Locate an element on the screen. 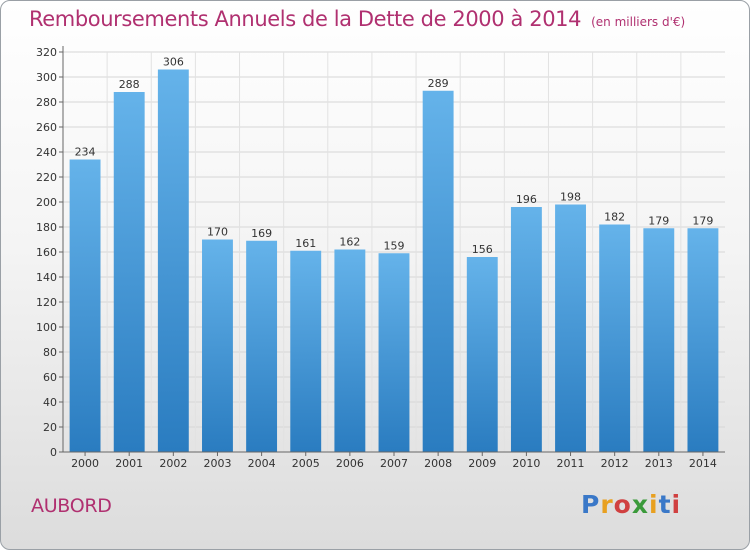  commune-name: AUBORD is located at coordinates (71, 506).